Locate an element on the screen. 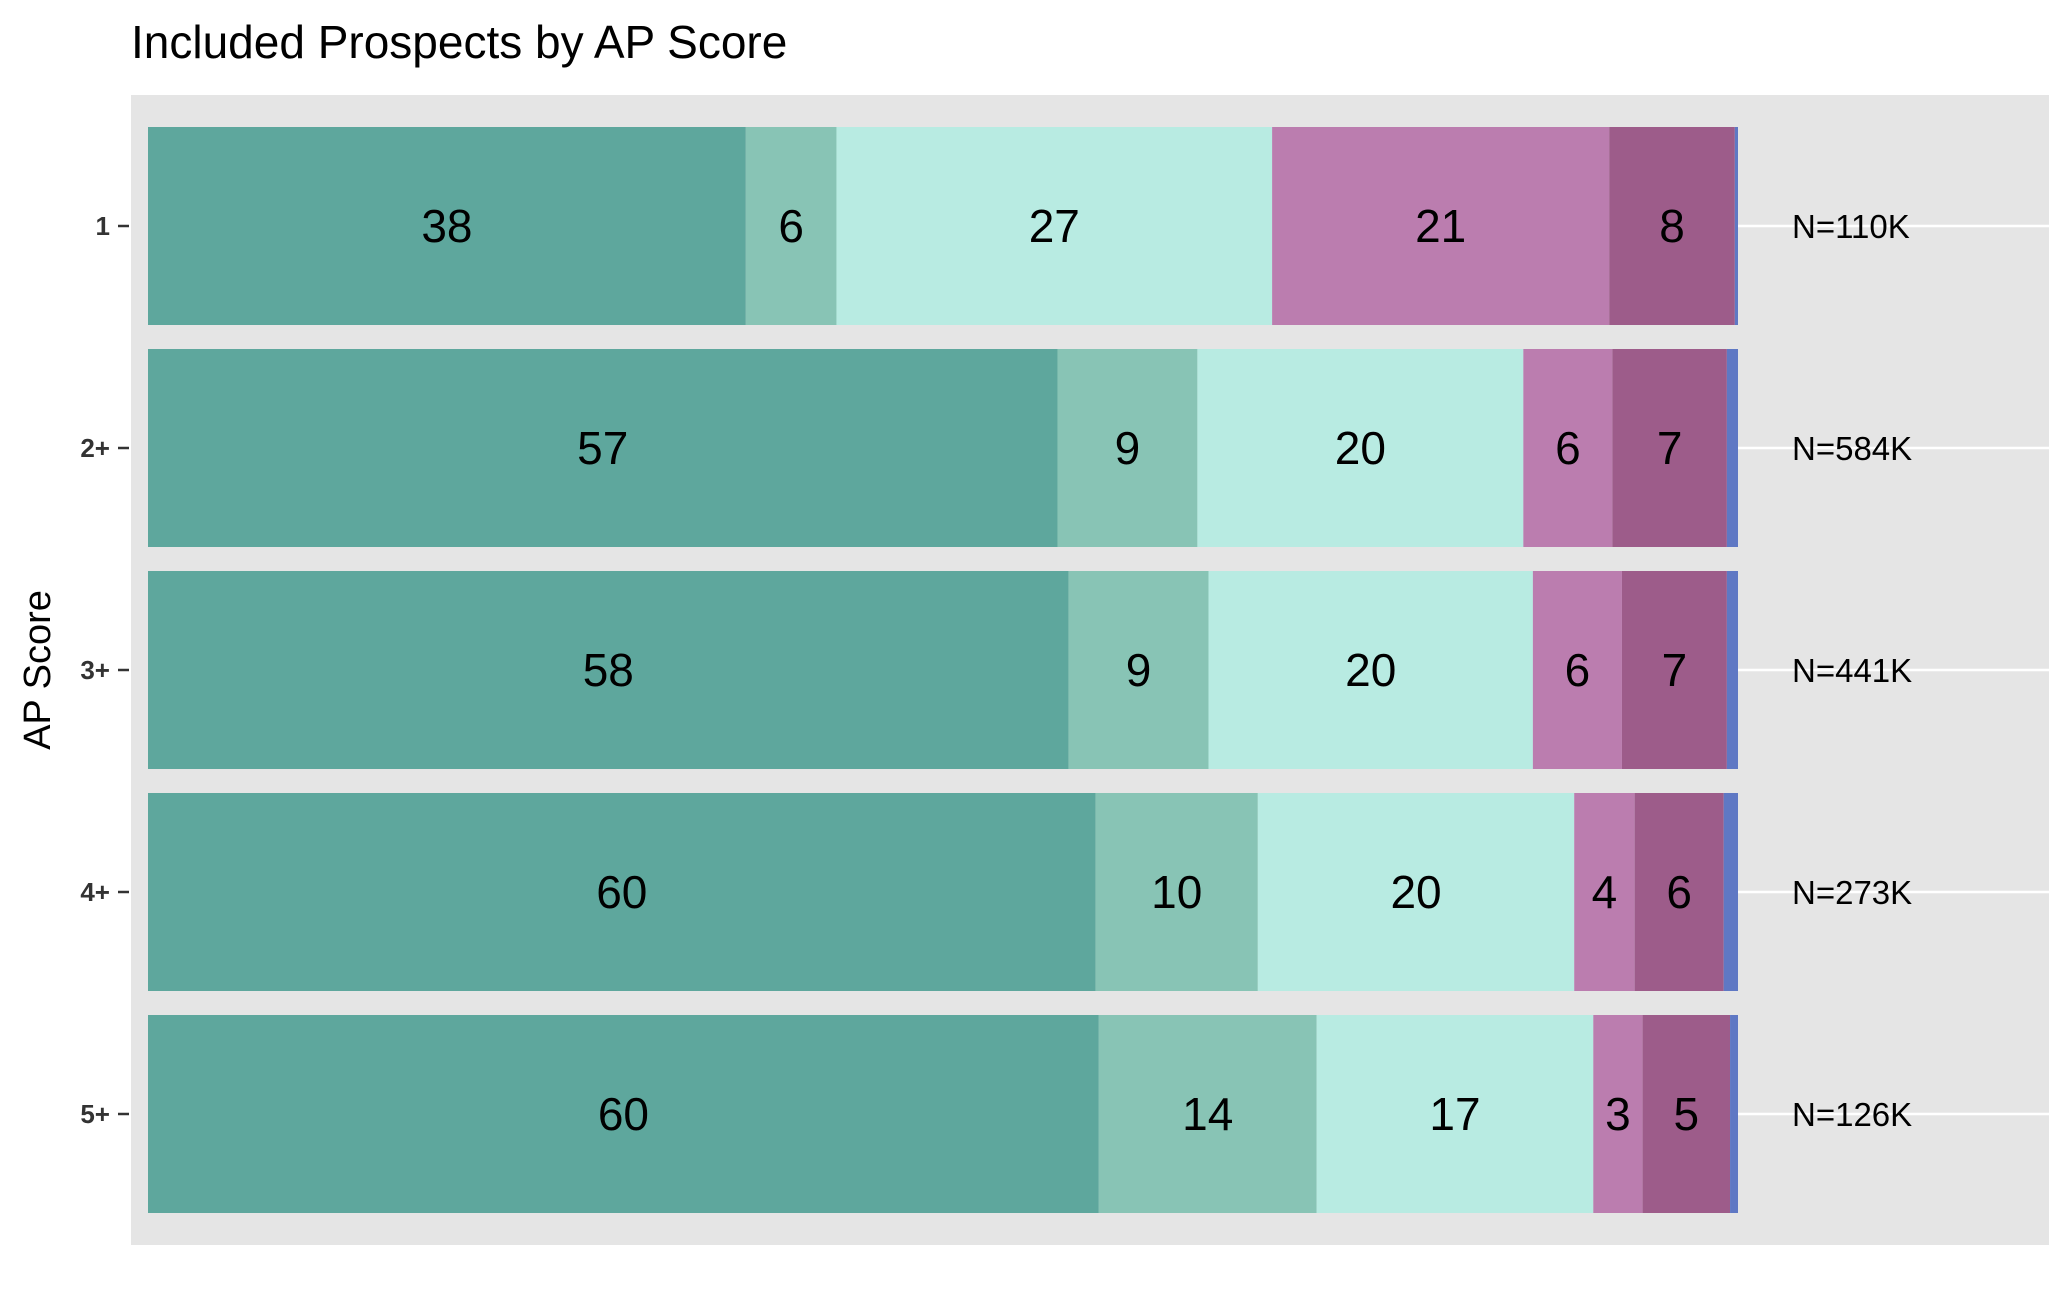  data-label-category-4-plus-s1: 60 is located at coordinates (621, 892).